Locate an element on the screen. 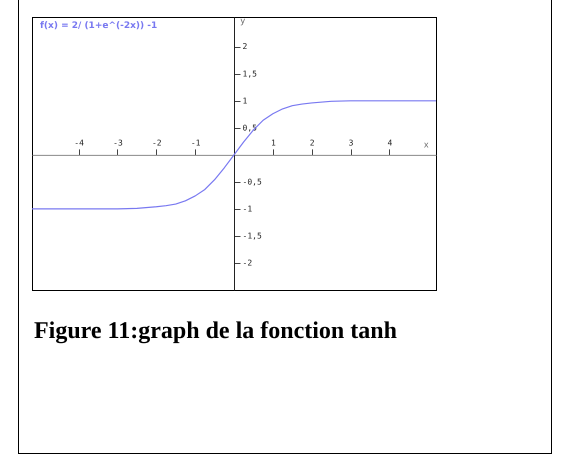 The height and width of the screenshot is (455, 561). y-tick-label: -1,5 is located at coordinates (252, 235).